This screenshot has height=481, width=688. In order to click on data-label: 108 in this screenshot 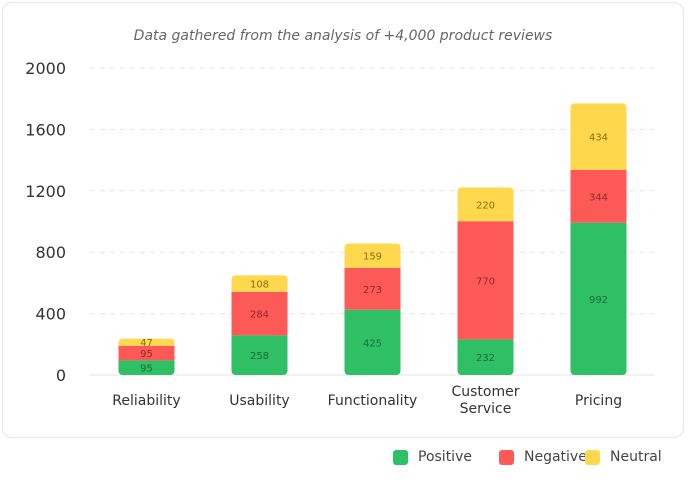, I will do `click(259, 285)`.